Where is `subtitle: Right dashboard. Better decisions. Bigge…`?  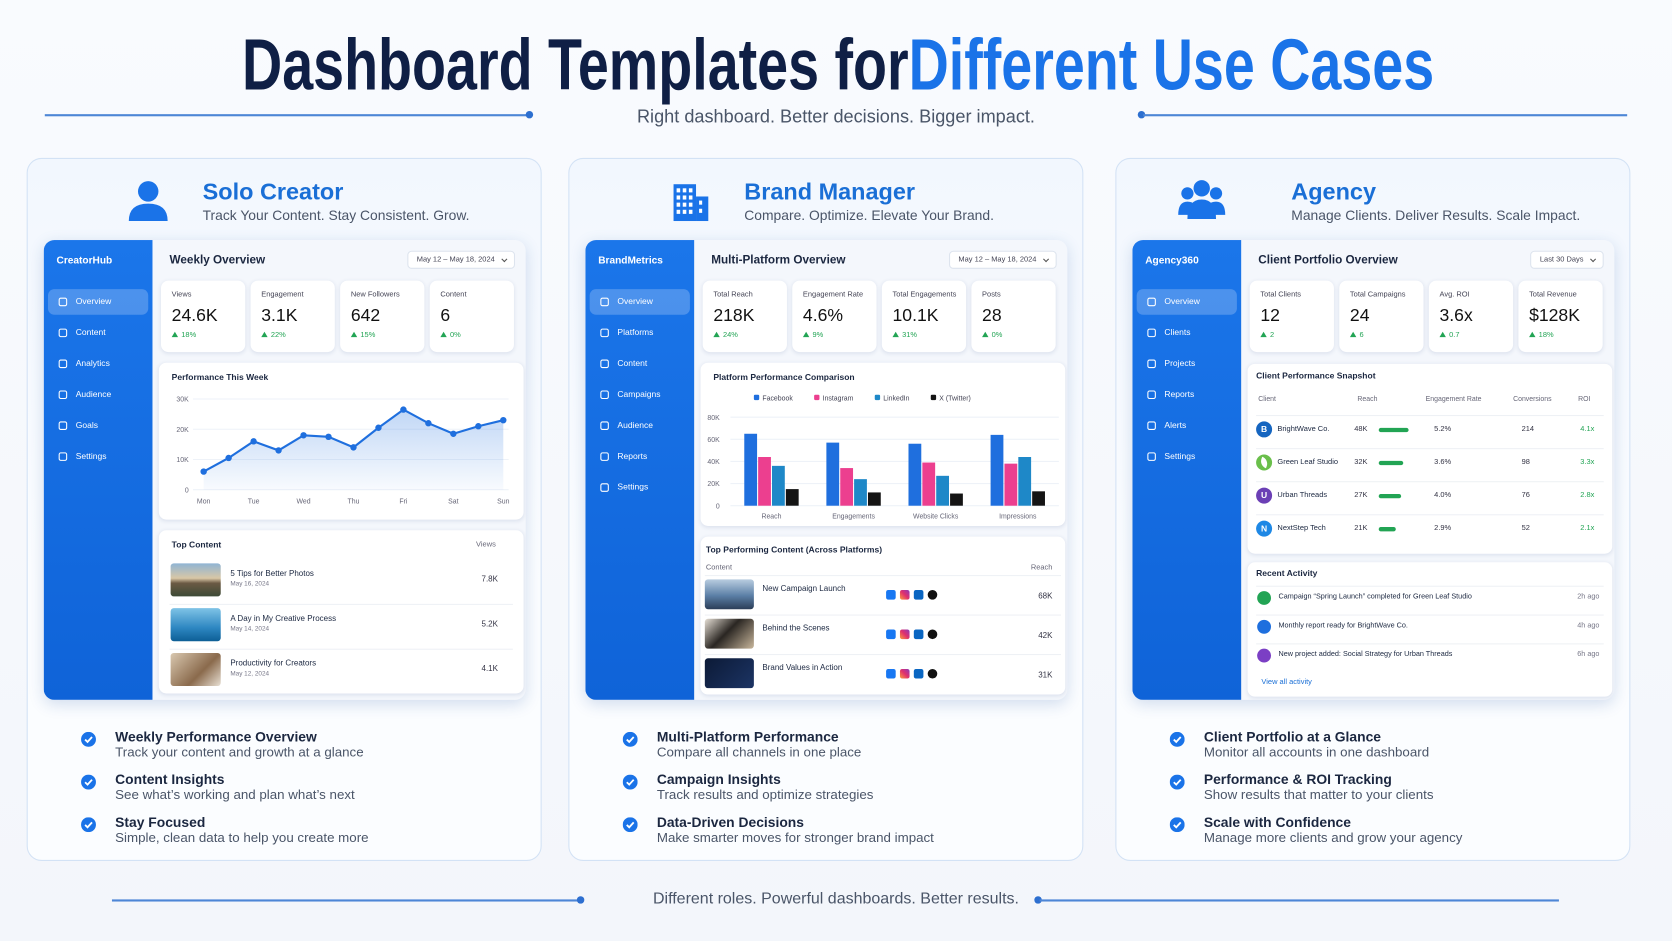
subtitle: Right dashboard. Better decisions. Bigge… is located at coordinates (835, 116).